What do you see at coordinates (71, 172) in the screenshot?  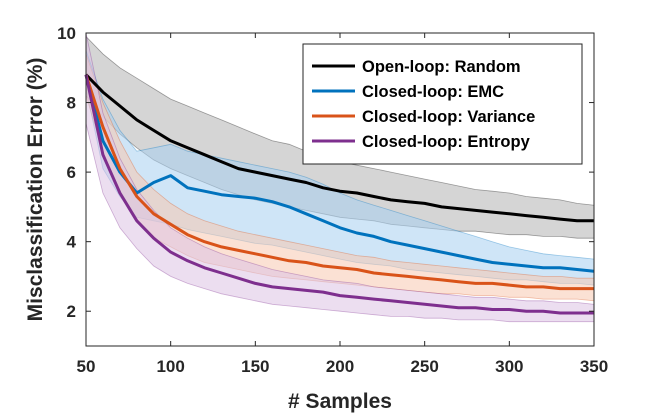 I see `y-tick-label: 6` at bounding box center [71, 172].